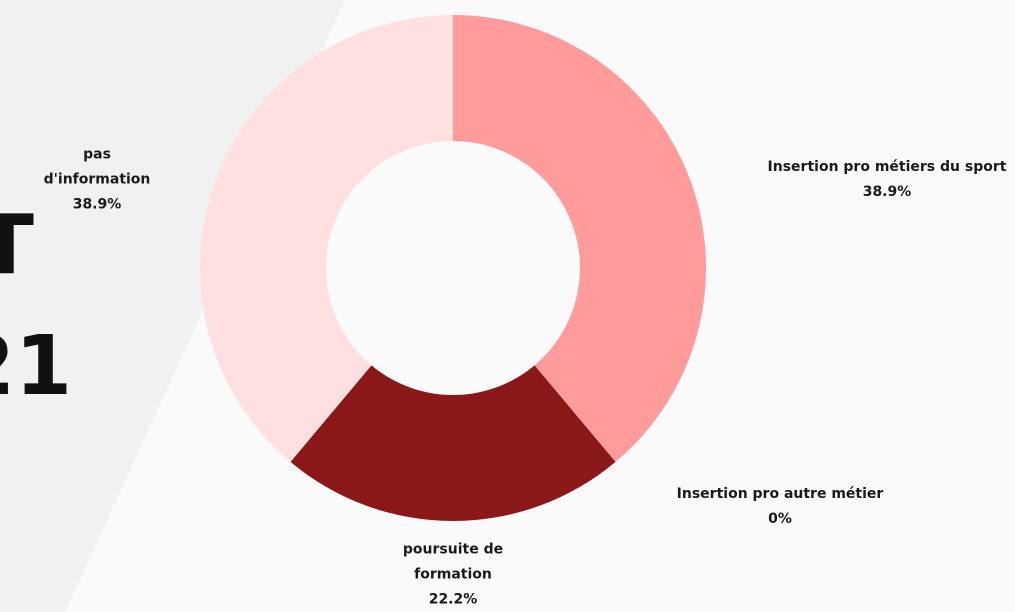 This screenshot has height=612, width=1015. I want to click on slice-label: pas d'information 38.9%, so click(97, 180).